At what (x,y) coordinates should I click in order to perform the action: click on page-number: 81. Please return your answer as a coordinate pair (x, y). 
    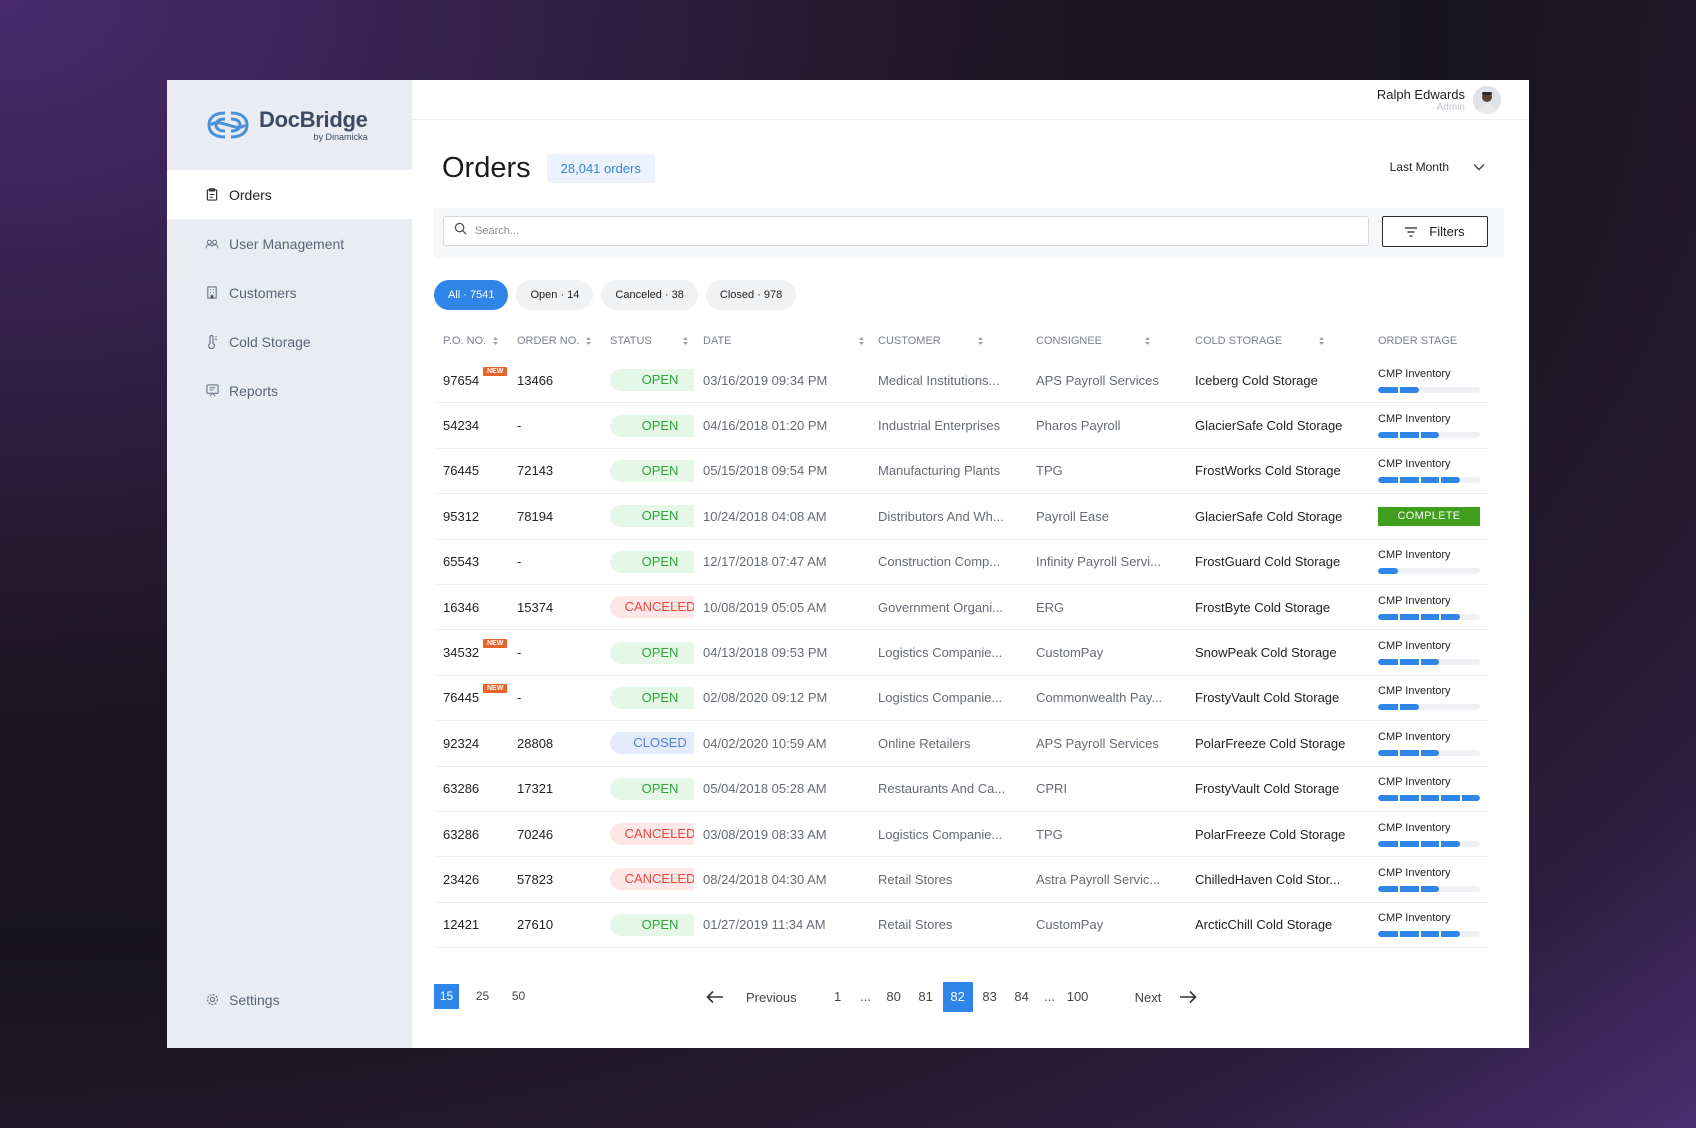
    Looking at the image, I should click on (925, 996).